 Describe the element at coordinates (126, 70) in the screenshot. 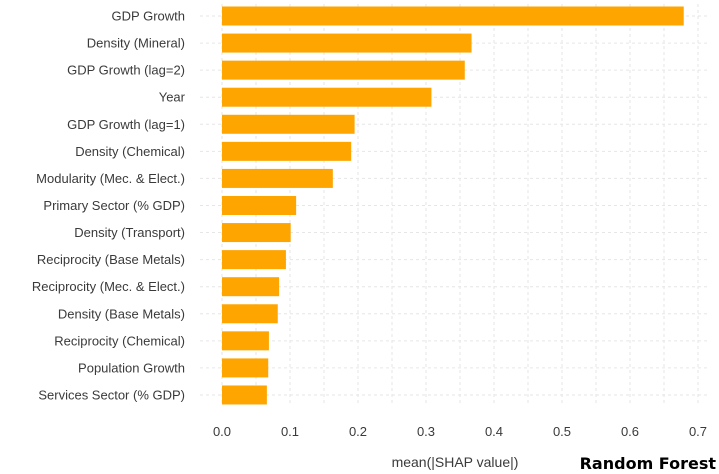

I see `category-label: GDP Growth (lag=2)` at that location.